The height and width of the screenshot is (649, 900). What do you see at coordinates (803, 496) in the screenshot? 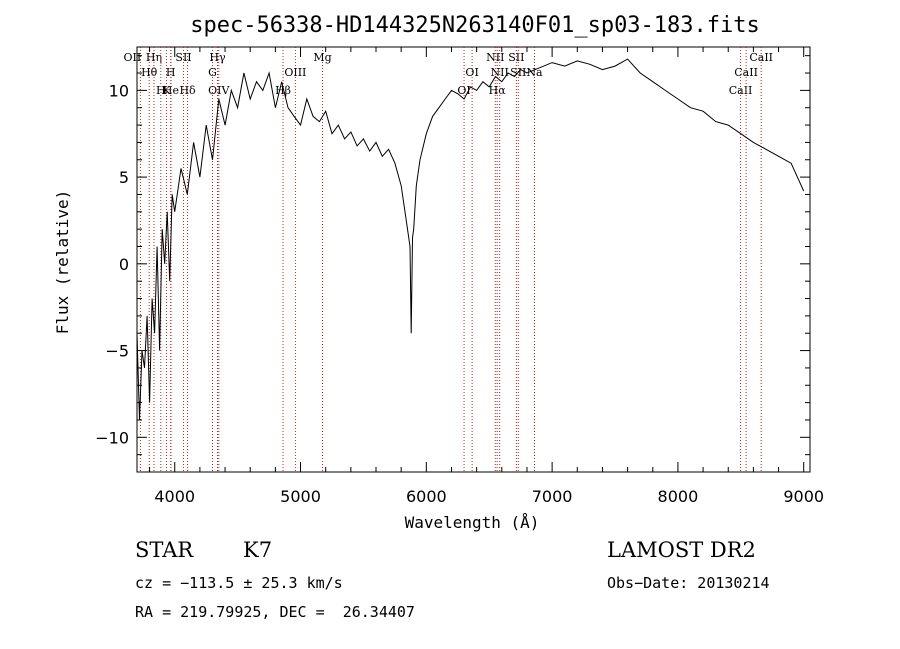
I see `x-tick-label: 9000` at bounding box center [803, 496].